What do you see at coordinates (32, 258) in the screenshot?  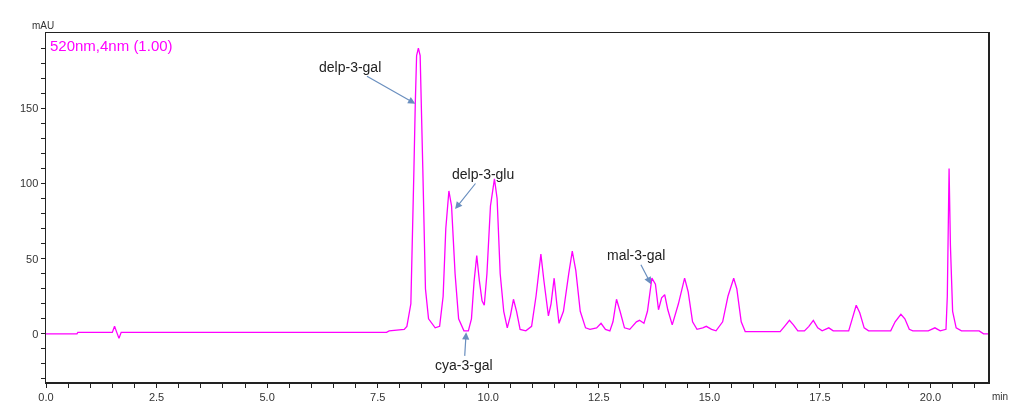 I see `y-tick-label: 50` at bounding box center [32, 258].